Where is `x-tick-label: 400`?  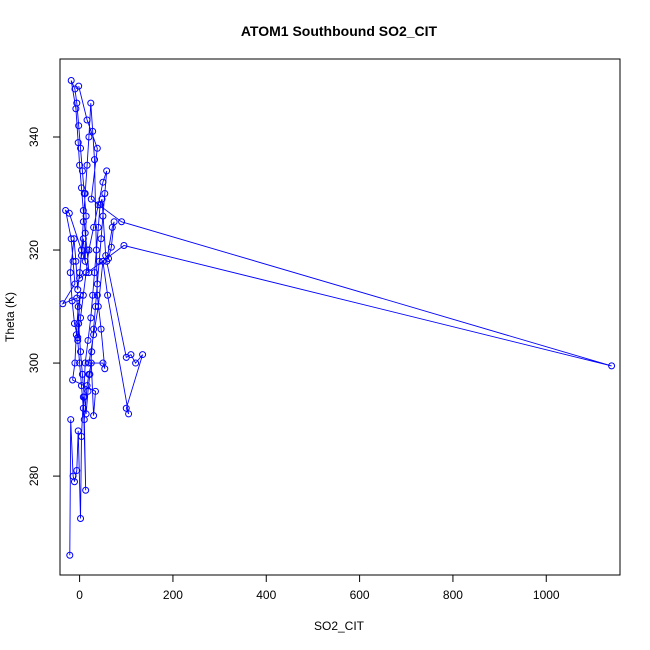
x-tick-label: 400 is located at coordinates (266, 595).